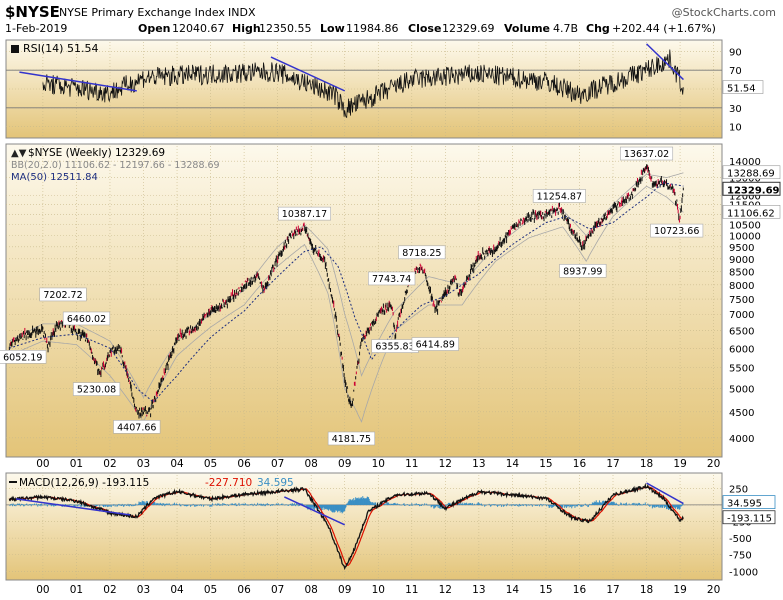 The height and width of the screenshot is (600, 783). What do you see at coordinates (372, 28) in the screenshot?
I see `low-value: 11984.86` at bounding box center [372, 28].